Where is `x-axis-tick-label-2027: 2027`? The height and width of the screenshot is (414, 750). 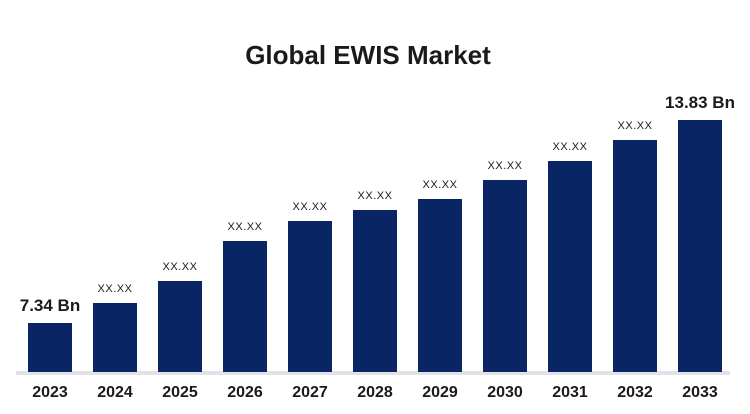
x-axis-tick-label-2027: 2027 is located at coordinates (310, 392).